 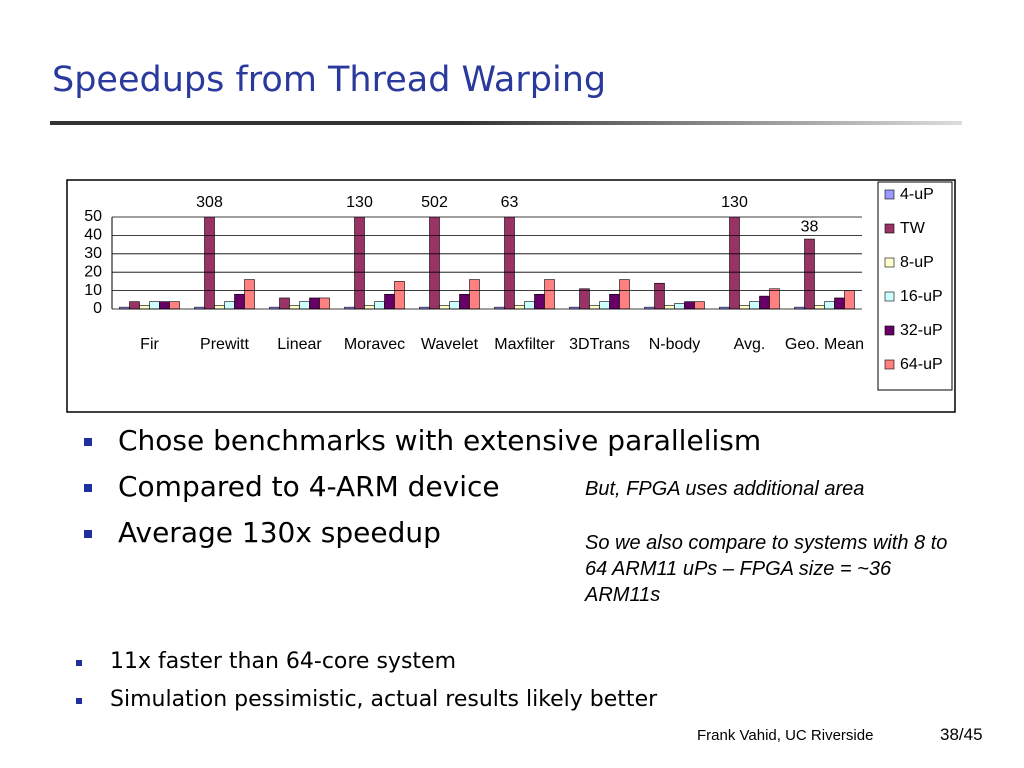 What do you see at coordinates (299, 344) in the screenshot?
I see `x-tick-label: Linear` at bounding box center [299, 344].